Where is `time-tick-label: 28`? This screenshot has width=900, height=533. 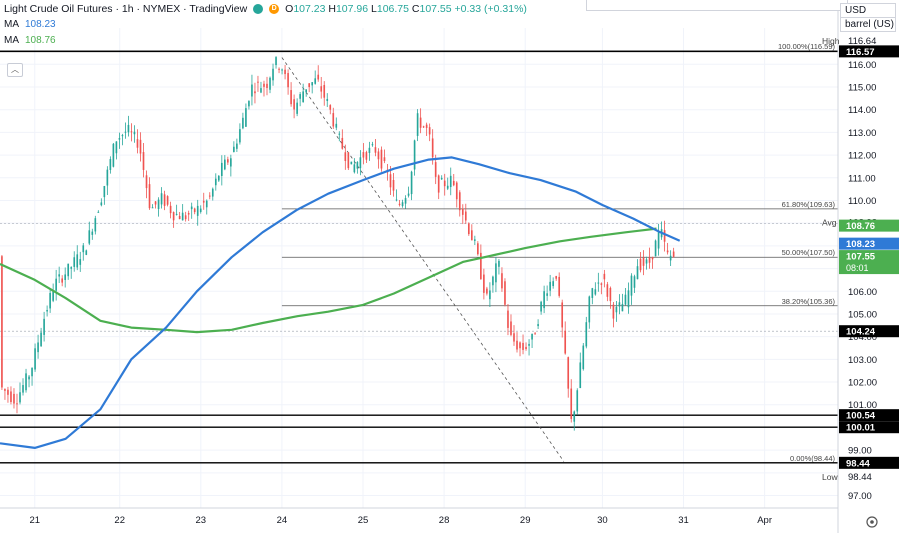
time-tick-label: 28 is located at coordinates (444, 520).